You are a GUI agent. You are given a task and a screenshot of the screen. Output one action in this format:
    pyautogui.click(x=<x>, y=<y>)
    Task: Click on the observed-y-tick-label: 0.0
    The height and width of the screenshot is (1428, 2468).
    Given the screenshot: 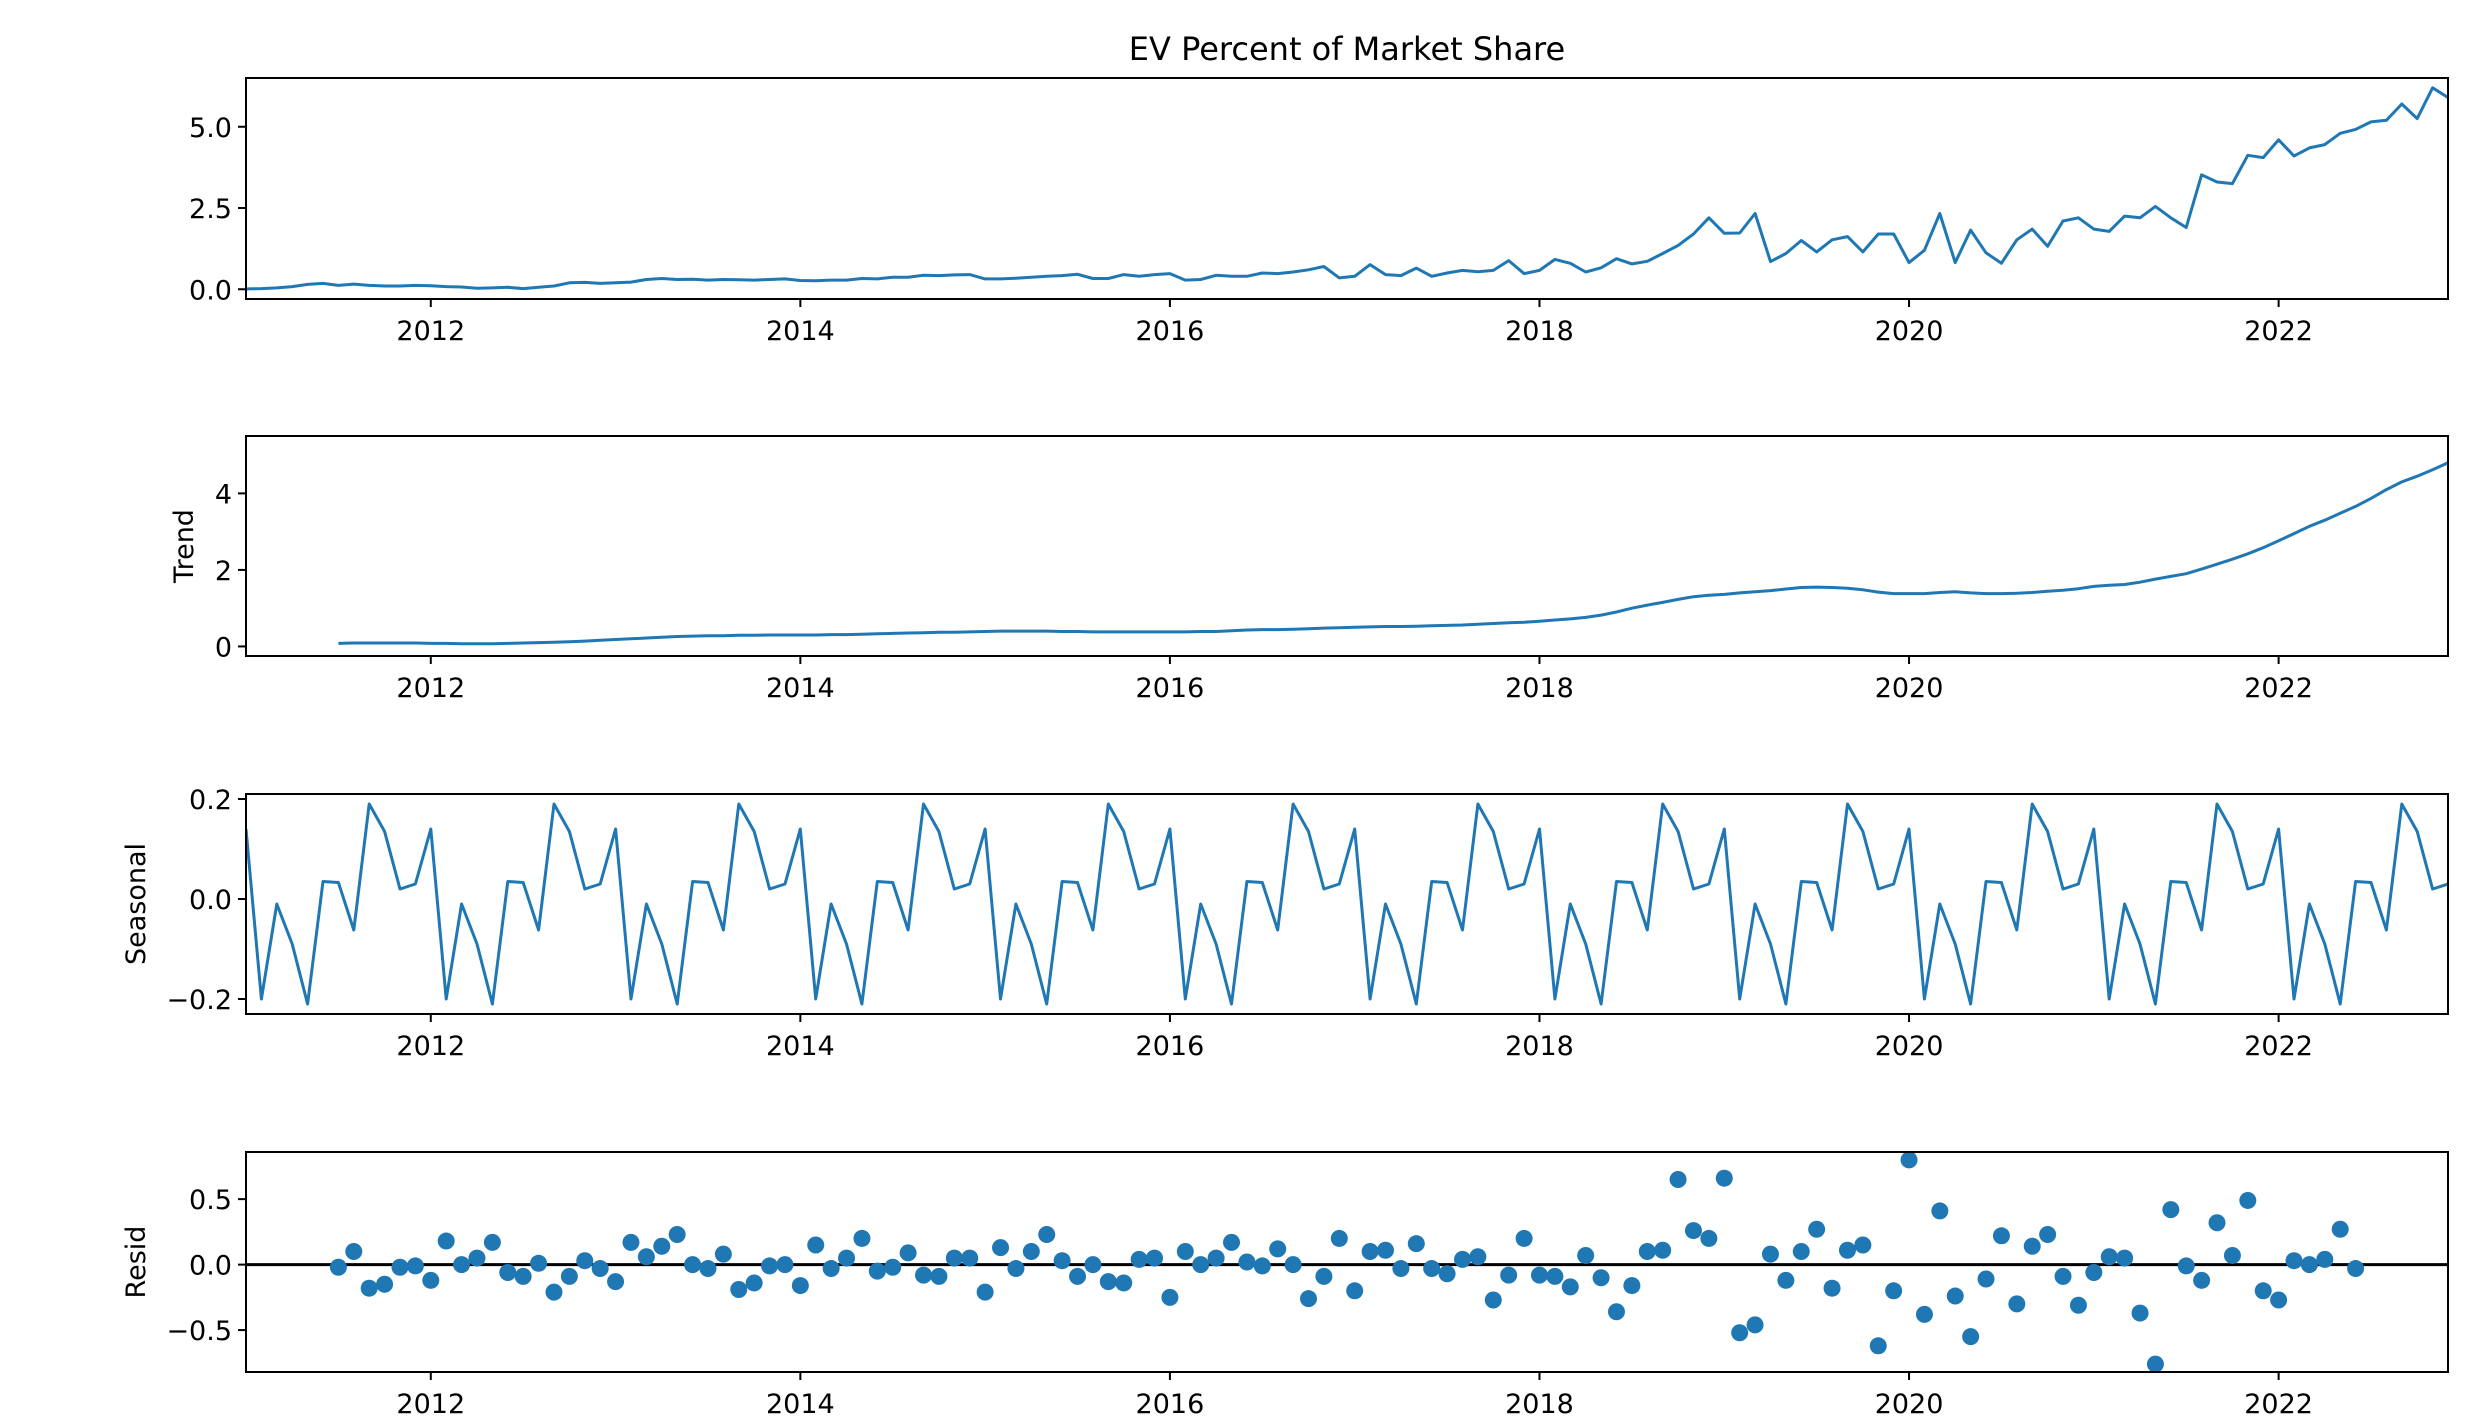 What is the action you would take?
    pyautogui.click(x=210, y=290)
    